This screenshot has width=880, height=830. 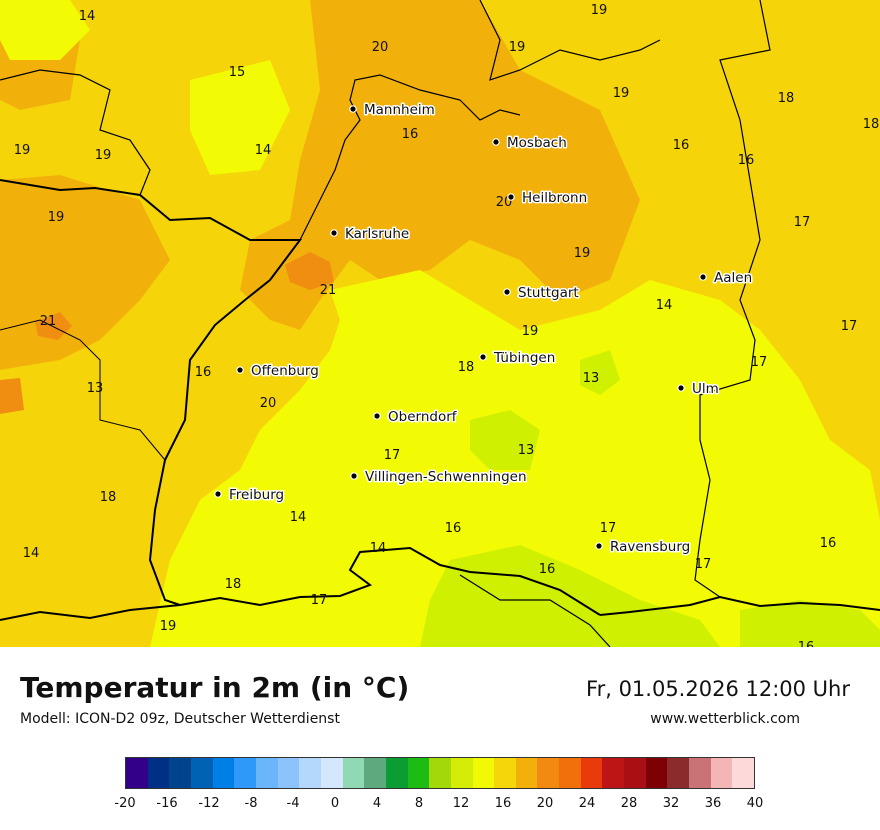 I want to click on city-label: Karlsruhe, so click(x=377, y=234).